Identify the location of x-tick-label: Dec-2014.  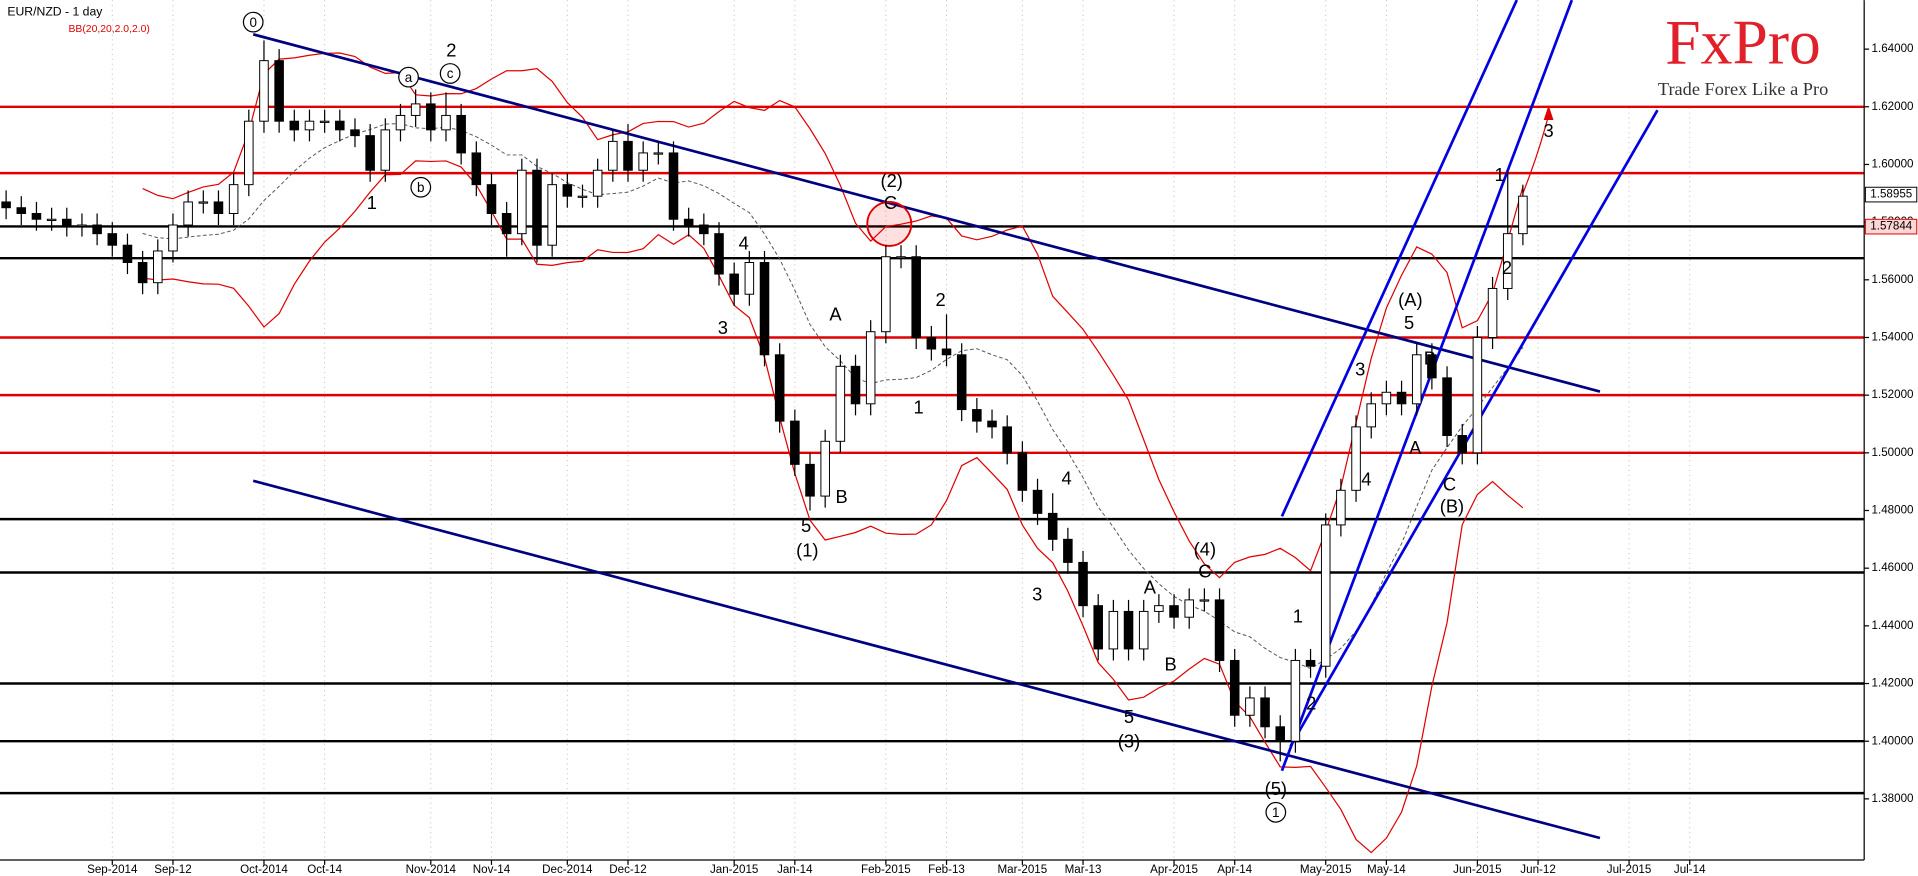
(567, 869).